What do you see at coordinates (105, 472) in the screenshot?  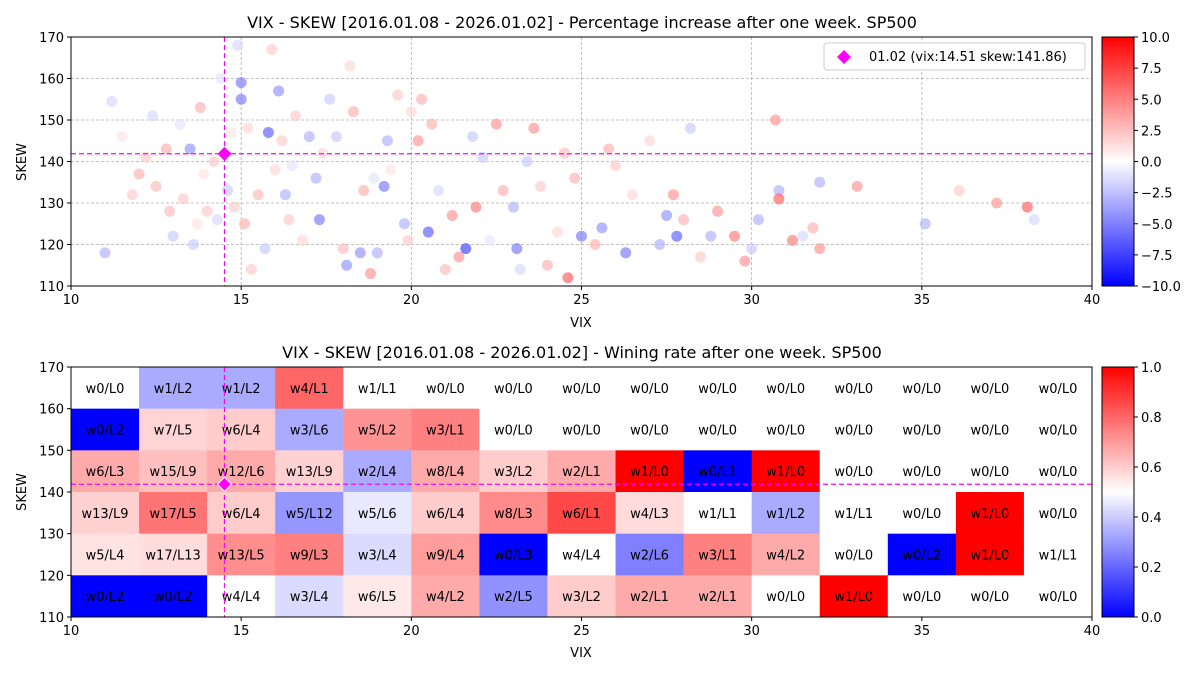 I see `heatmap-cell-label: w6/L3` at bounding box center [105, 472].